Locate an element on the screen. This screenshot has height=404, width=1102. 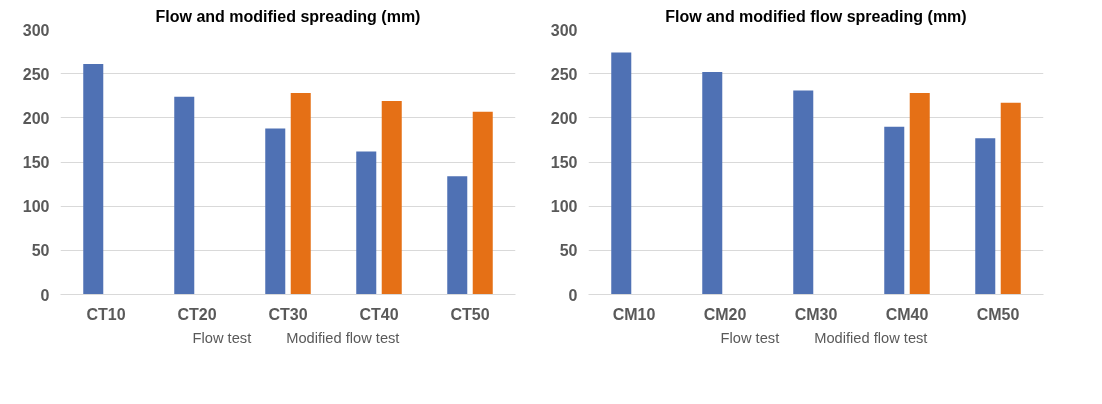
x-tick-label: CM30 is located at coordinates (816, 314).